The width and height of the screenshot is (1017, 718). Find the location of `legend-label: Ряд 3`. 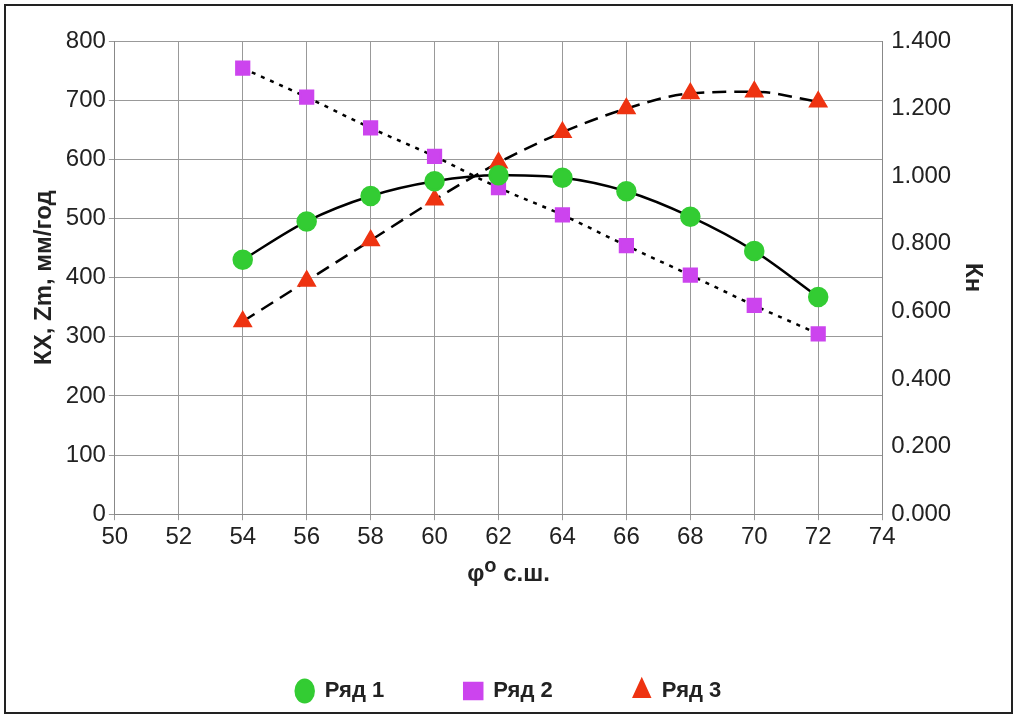

legend-label: Ряд 3 is located at coordinates (691, 690).